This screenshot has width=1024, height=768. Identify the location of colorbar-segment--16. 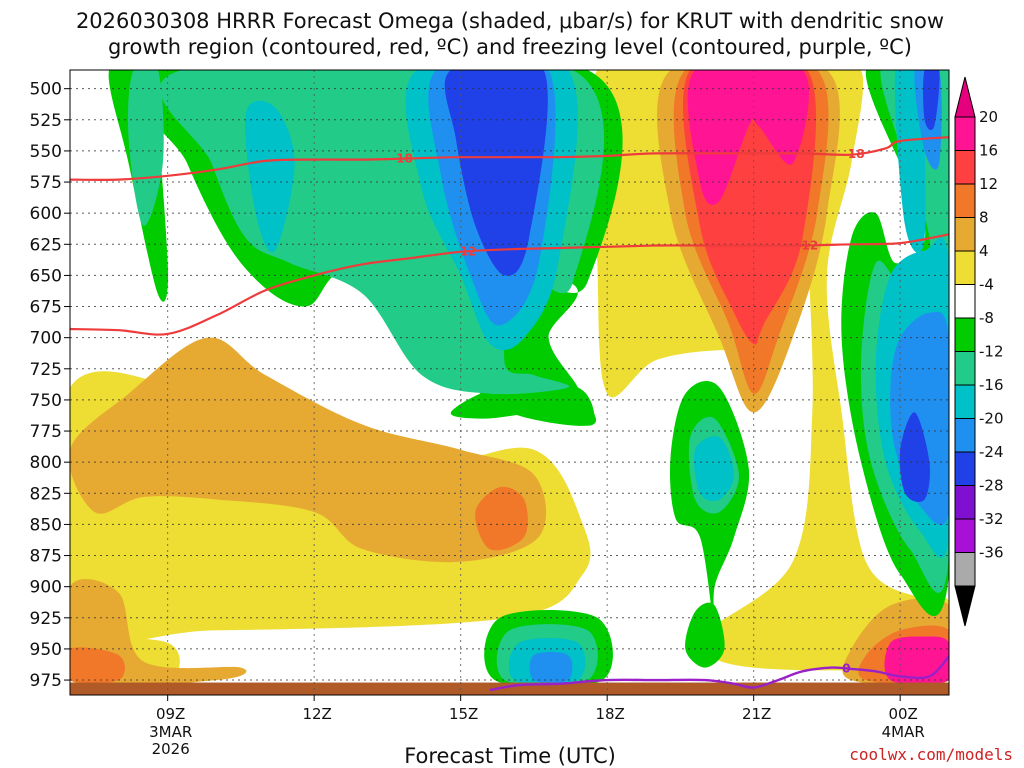
(965, 401).